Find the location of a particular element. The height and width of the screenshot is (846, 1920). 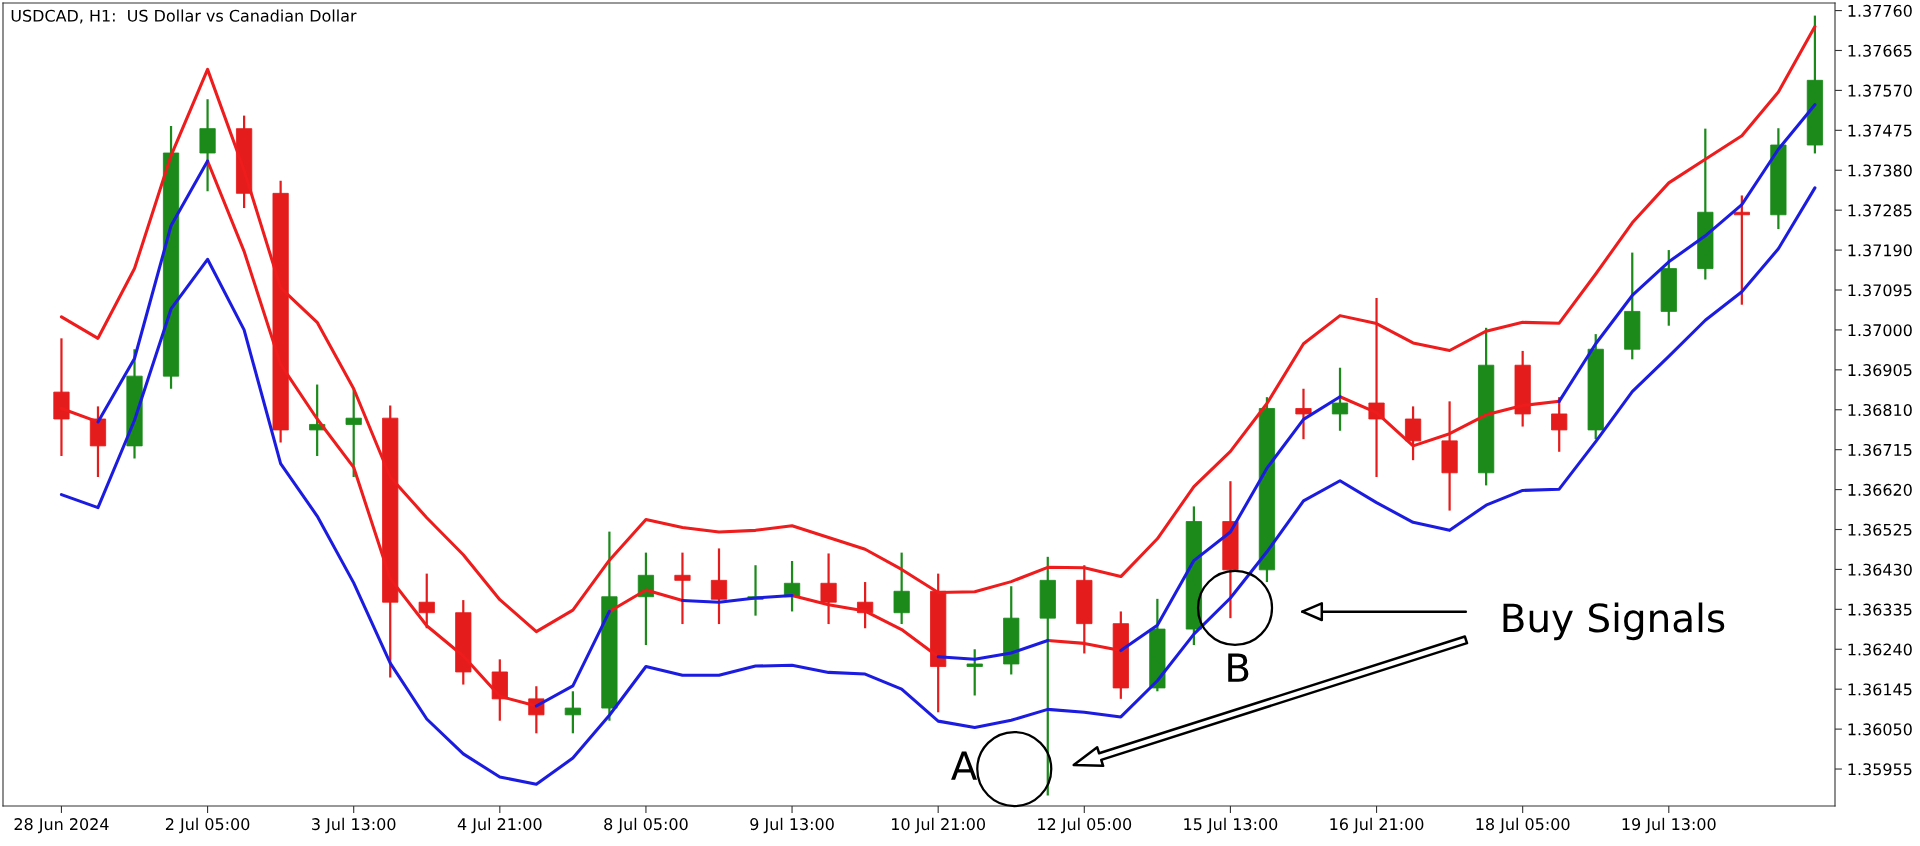

x-tick-label: 12 Jul 05:00 is located at coordinates (1085, 825).